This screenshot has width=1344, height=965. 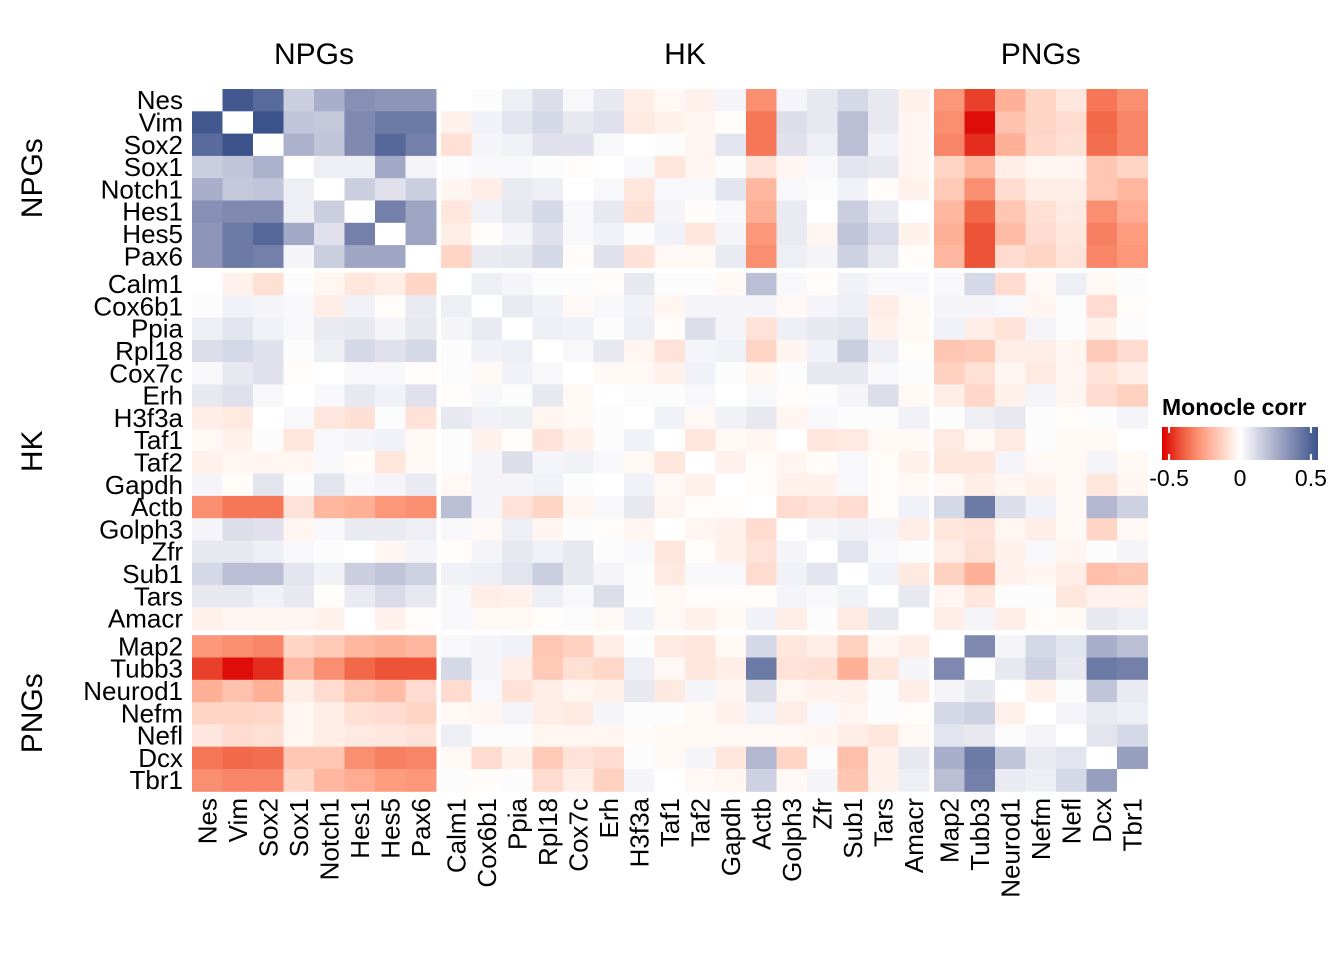 What do you see at coordinates (32, 451) in the screenshot?
I see `row-group-title: HK` at bounding box center [32, 451].